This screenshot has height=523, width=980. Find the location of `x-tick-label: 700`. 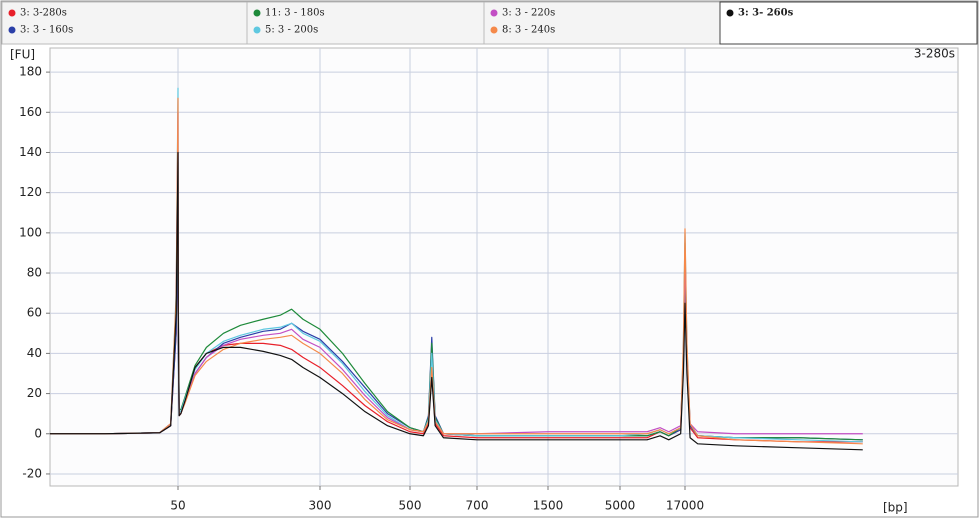

x-tick-label: 700 is located at coordinates (477, 506).